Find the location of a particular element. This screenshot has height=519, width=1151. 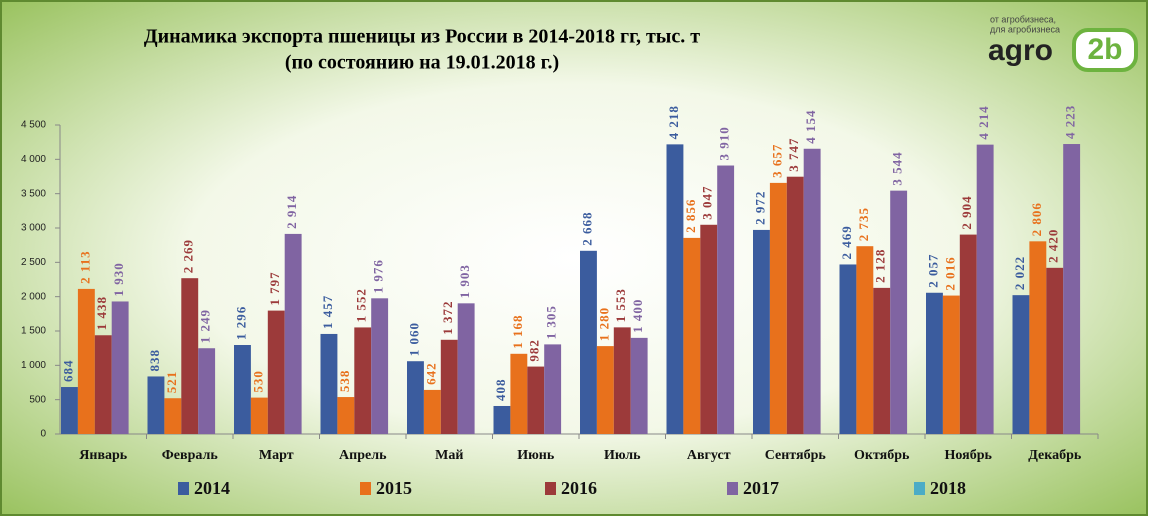

x-tick-label: Май is located at coordinates (449, 455).